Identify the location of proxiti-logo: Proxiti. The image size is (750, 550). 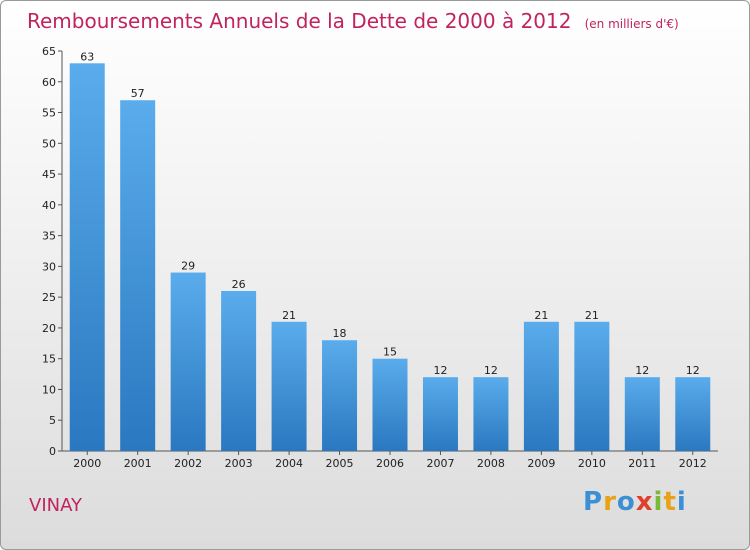
(635, 502).